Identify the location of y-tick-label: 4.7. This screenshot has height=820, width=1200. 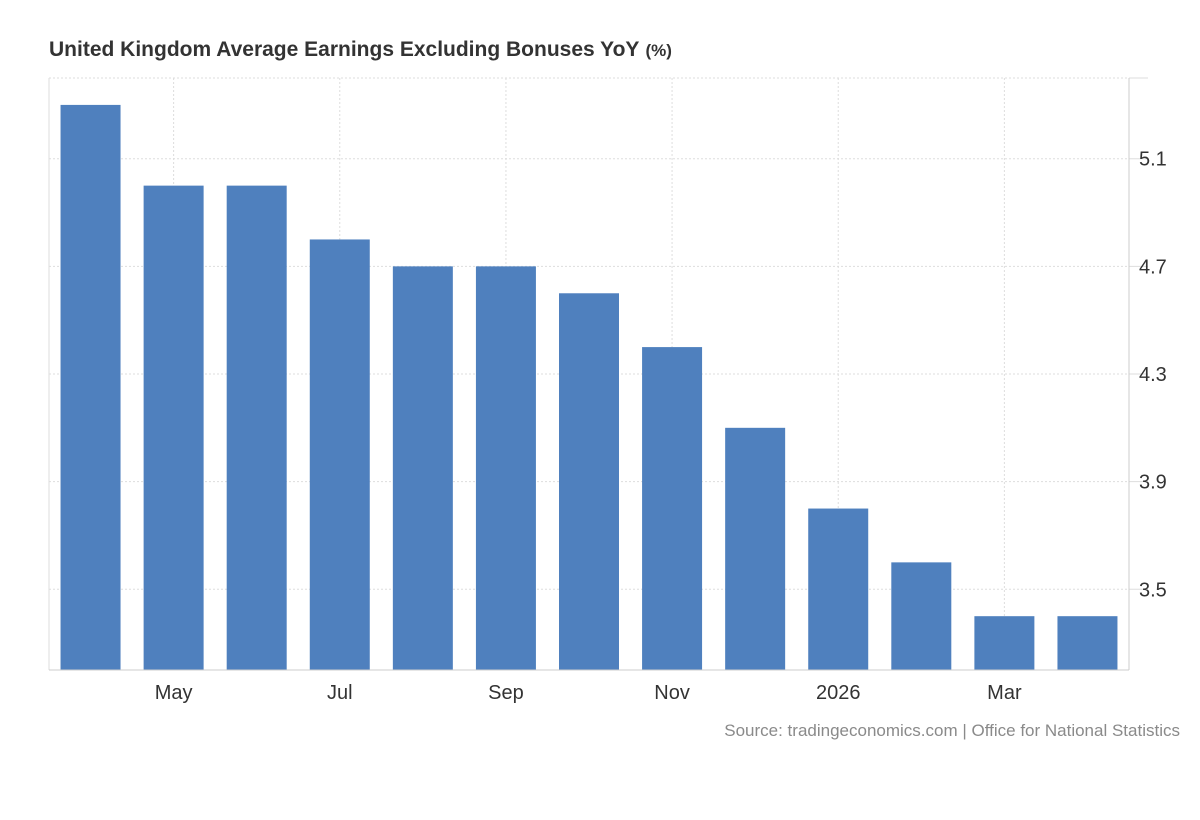
(1153, 267).